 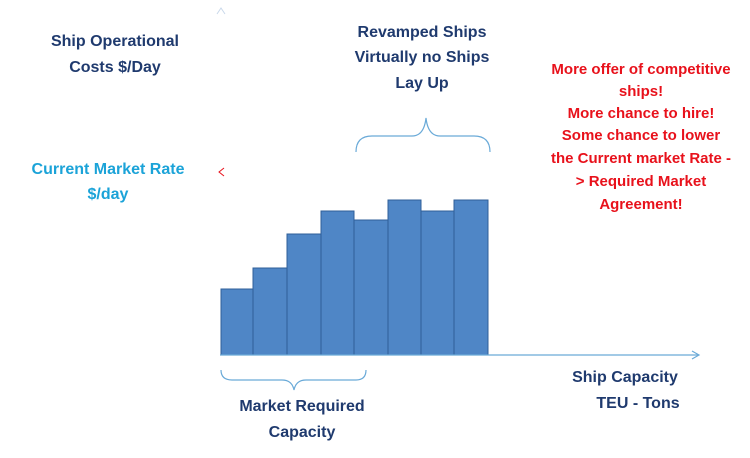 I want to click on right-annotation: More chance to hire!, so click(x=641, y=113).